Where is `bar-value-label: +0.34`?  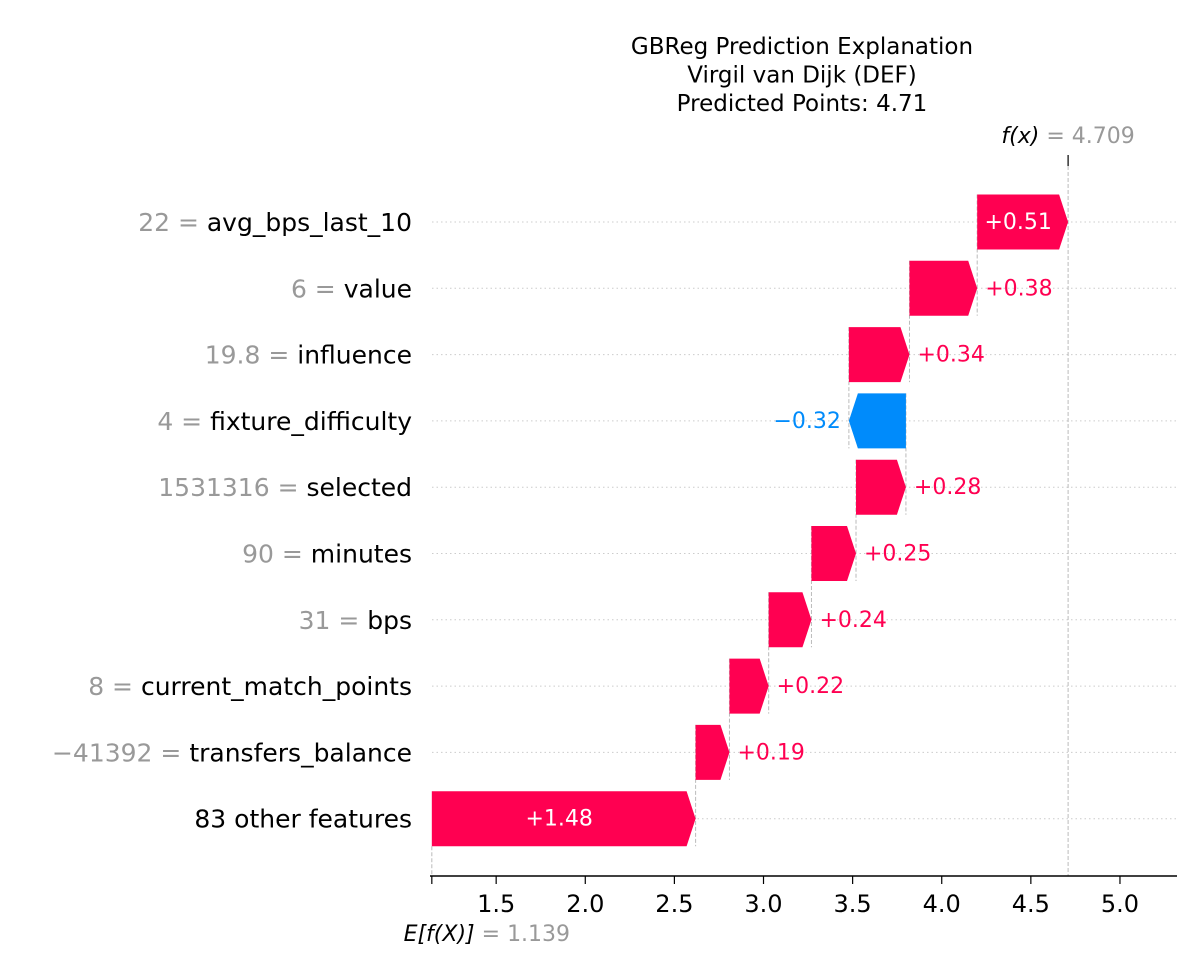 bar-value-label: +0.34 is located at coordinates (950, 355).